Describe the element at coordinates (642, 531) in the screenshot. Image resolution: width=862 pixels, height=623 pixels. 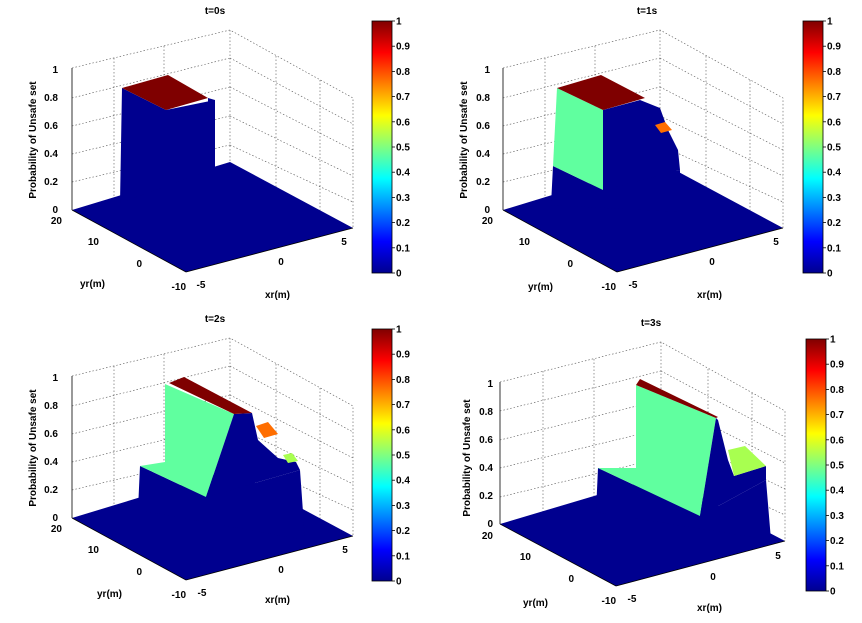
I see `floor-surface` at that location.